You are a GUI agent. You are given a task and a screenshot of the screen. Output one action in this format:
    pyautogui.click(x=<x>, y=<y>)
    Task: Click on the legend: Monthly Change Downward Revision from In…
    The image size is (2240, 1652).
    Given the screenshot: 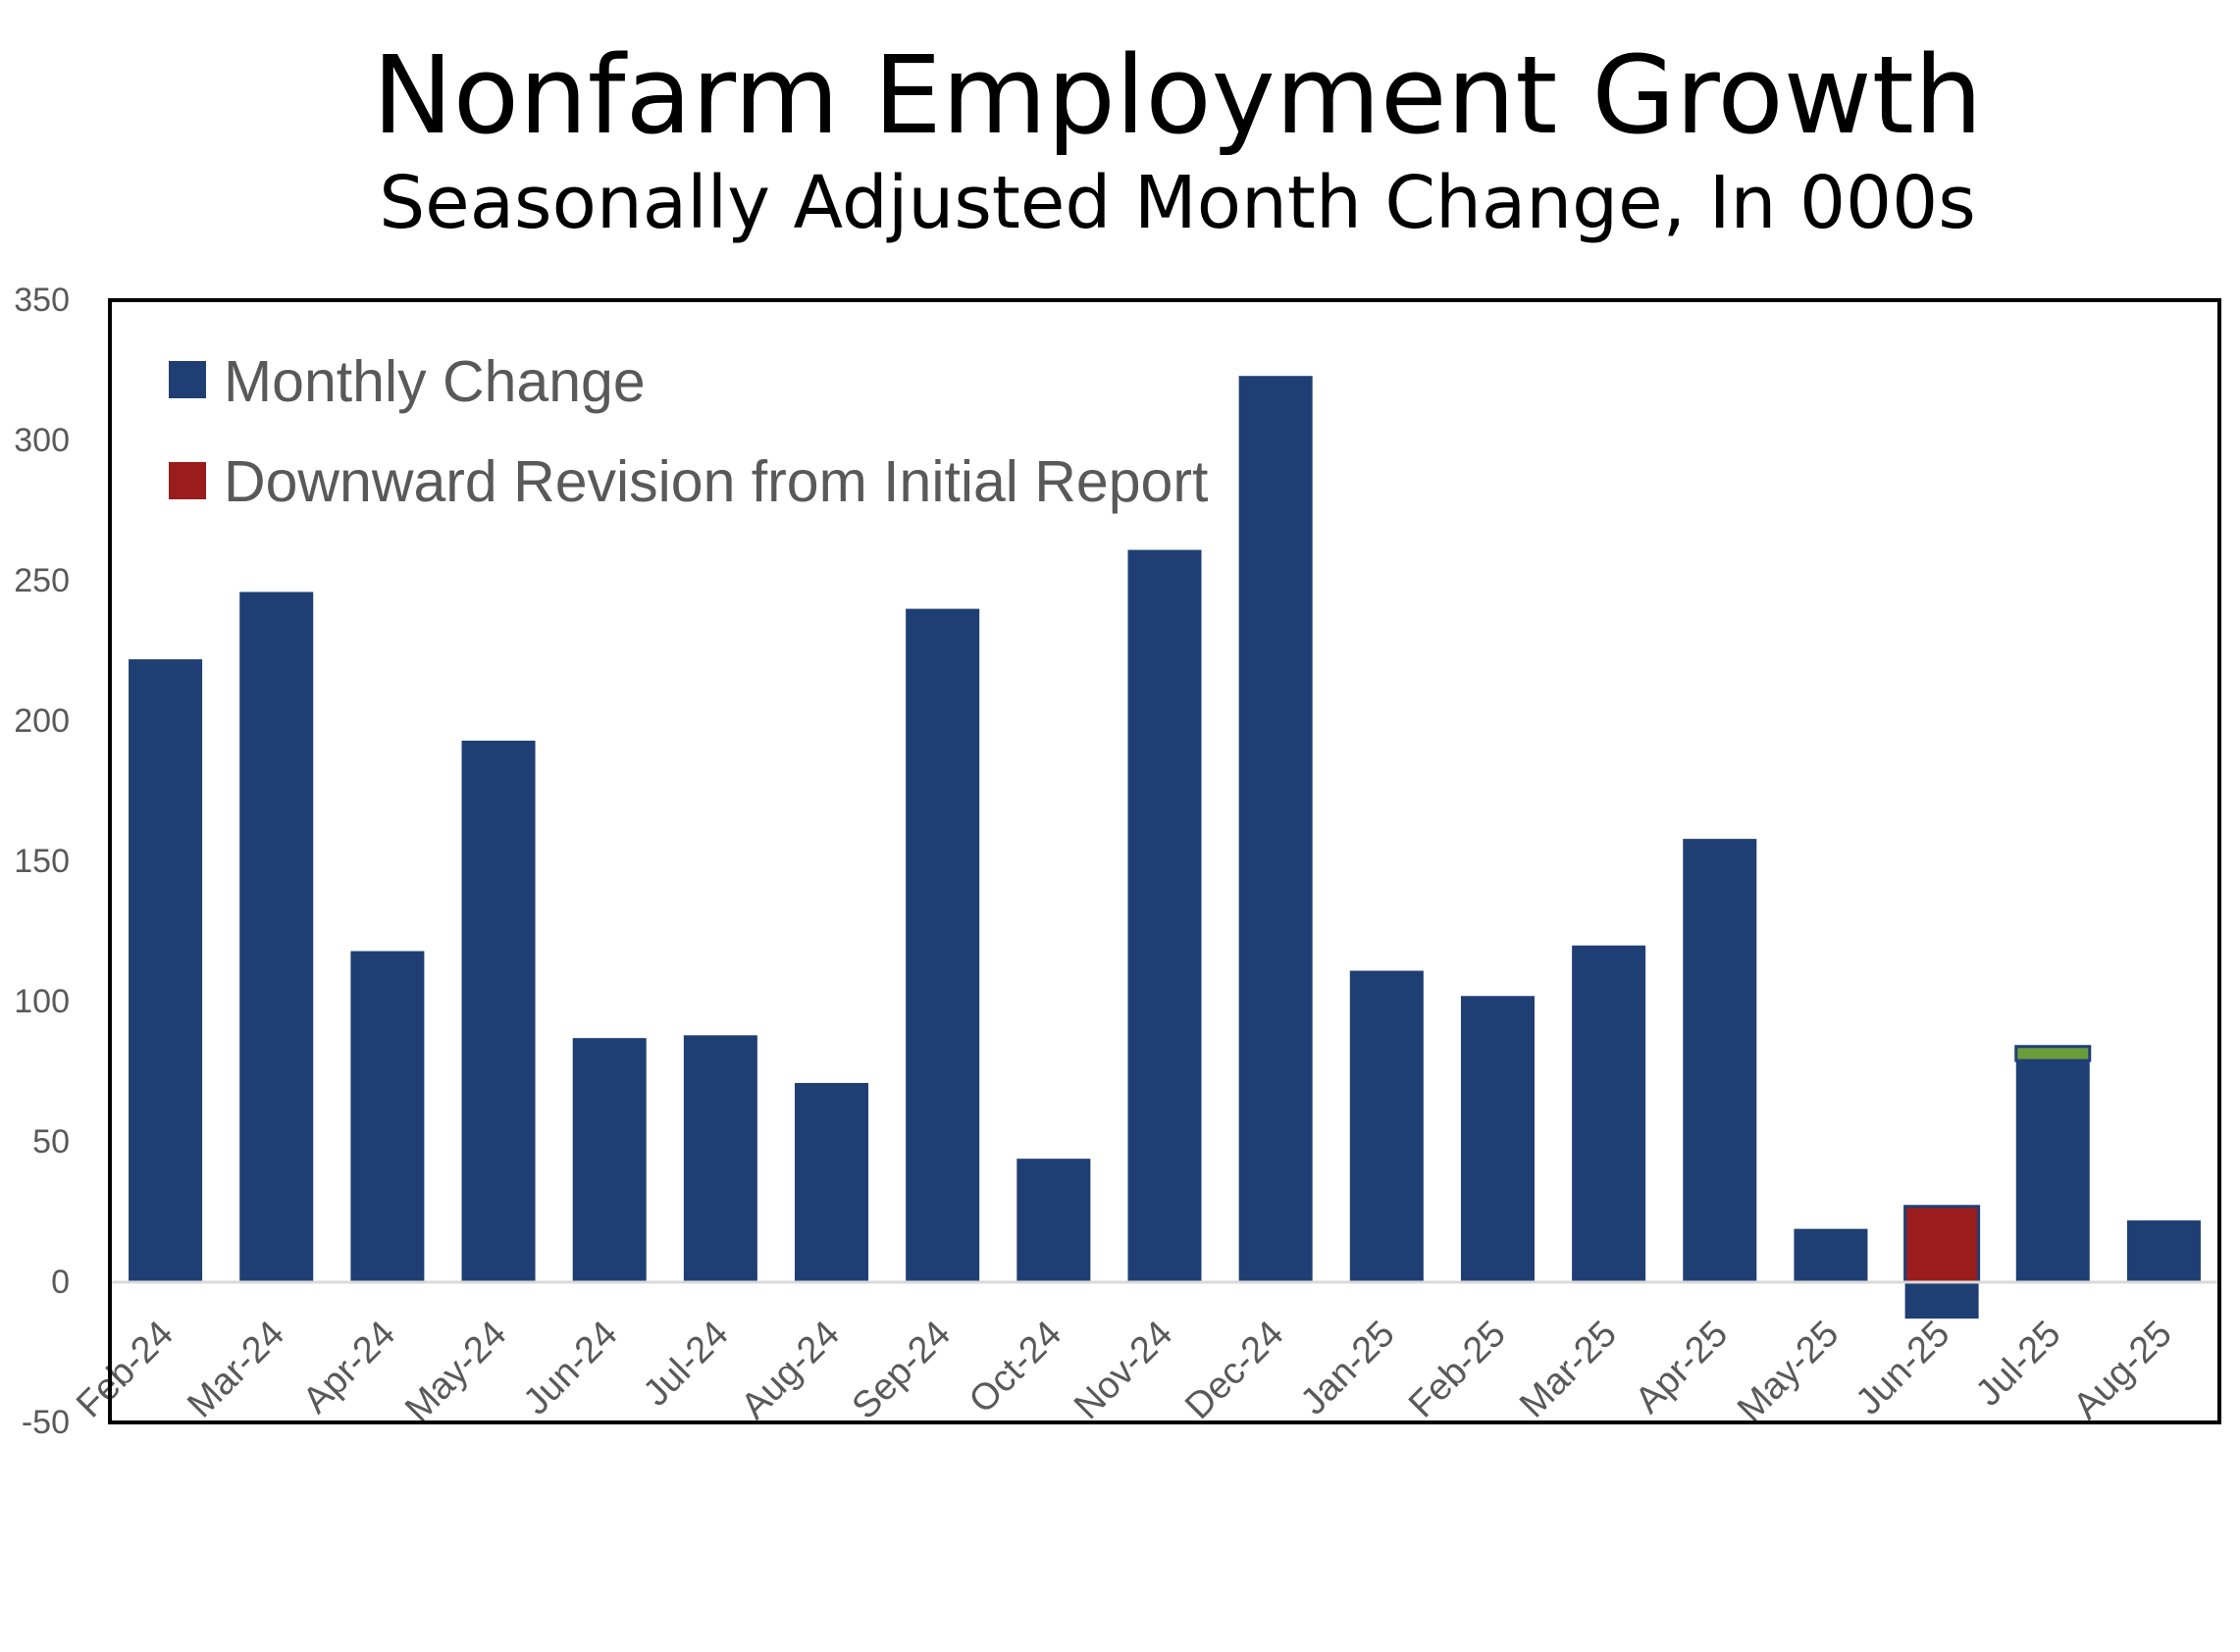 What is the action you would take?
    pyautogui.click(x=688, y=431)
    